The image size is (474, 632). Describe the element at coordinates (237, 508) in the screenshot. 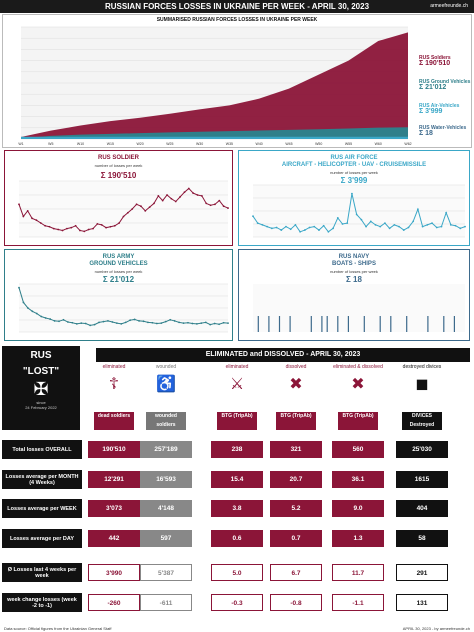

I see `value-cell: 3.8` at that location.